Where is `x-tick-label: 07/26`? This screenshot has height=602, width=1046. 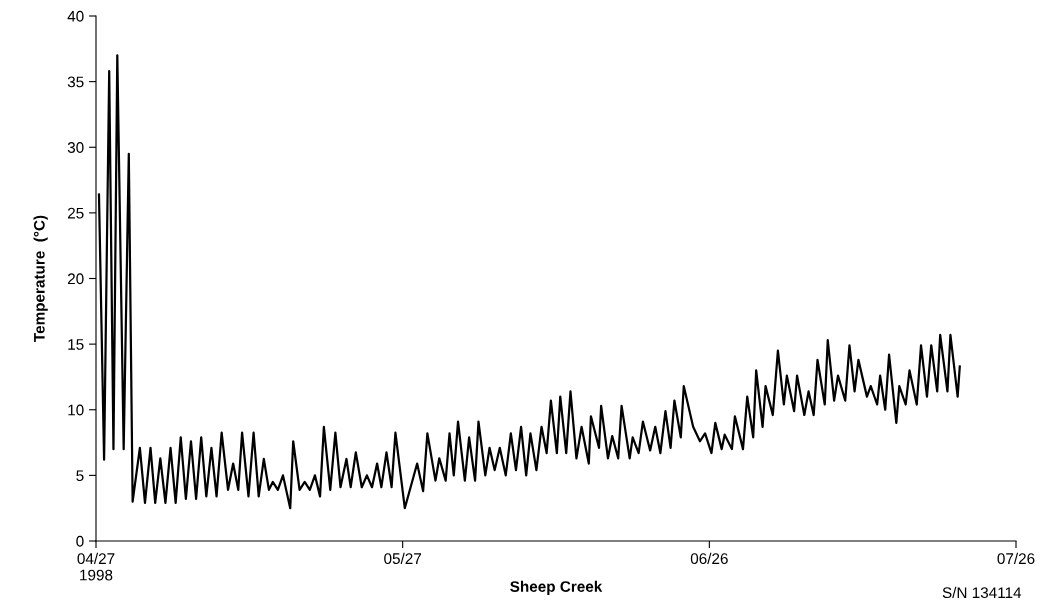
x-tick-label: 07/26 is located at coordinates (1016, 558).